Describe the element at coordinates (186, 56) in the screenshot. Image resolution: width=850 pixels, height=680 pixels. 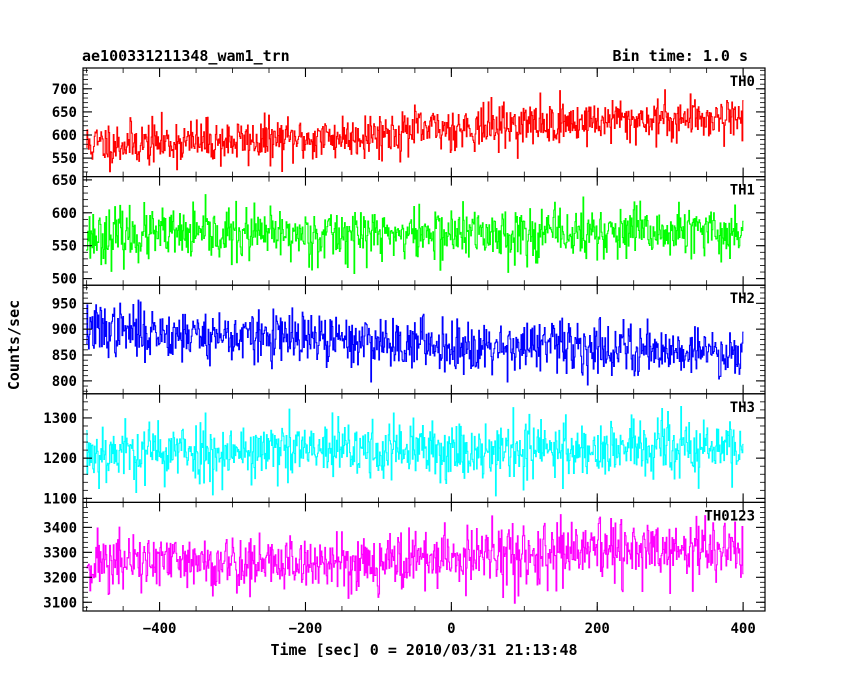
I see `figure-title: ae100331211348_wam1_trn` at that location.